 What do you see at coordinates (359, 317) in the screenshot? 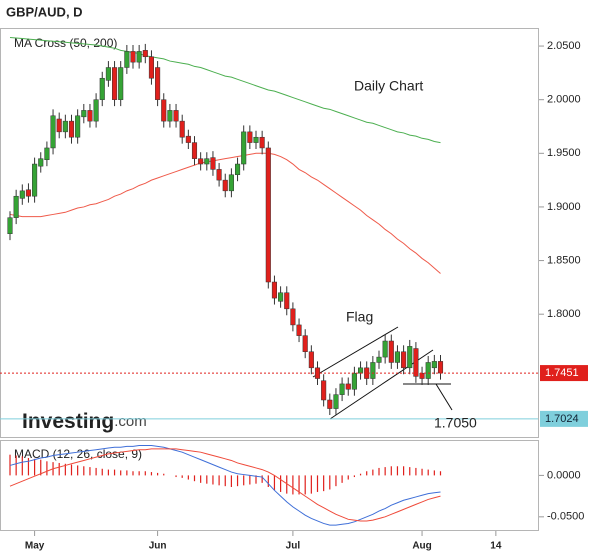
I see `annotation: Flag` at bounding box center [359, 317].